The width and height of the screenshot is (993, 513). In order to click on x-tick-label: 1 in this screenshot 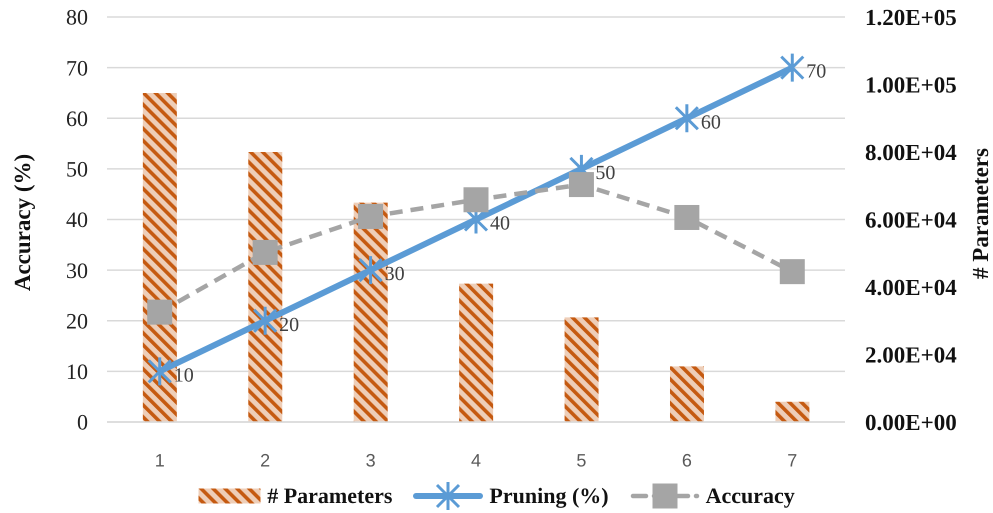, I will do `click(159, 460)`.